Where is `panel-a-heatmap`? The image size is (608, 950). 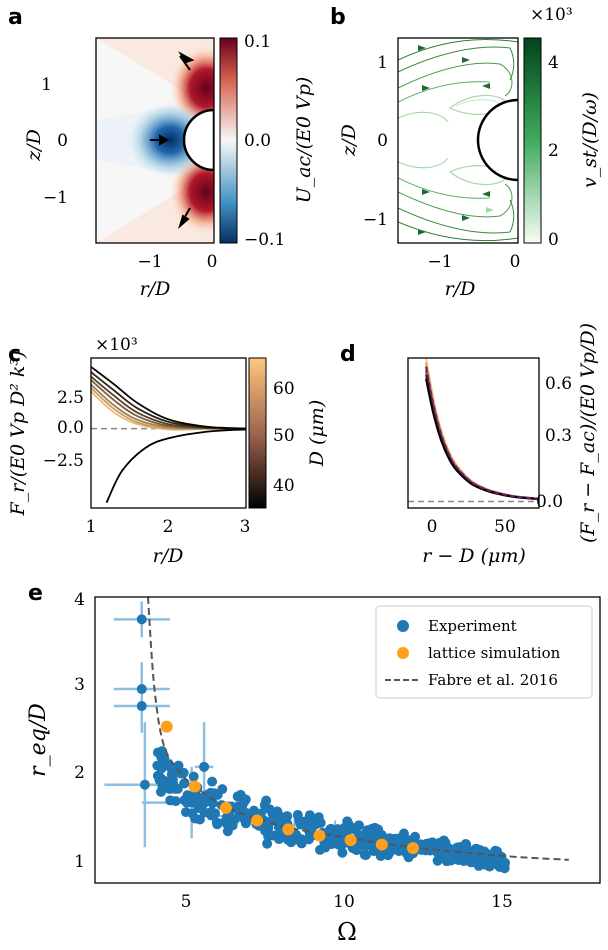 panel-a-heatmap is located at coordinates (155, 140).